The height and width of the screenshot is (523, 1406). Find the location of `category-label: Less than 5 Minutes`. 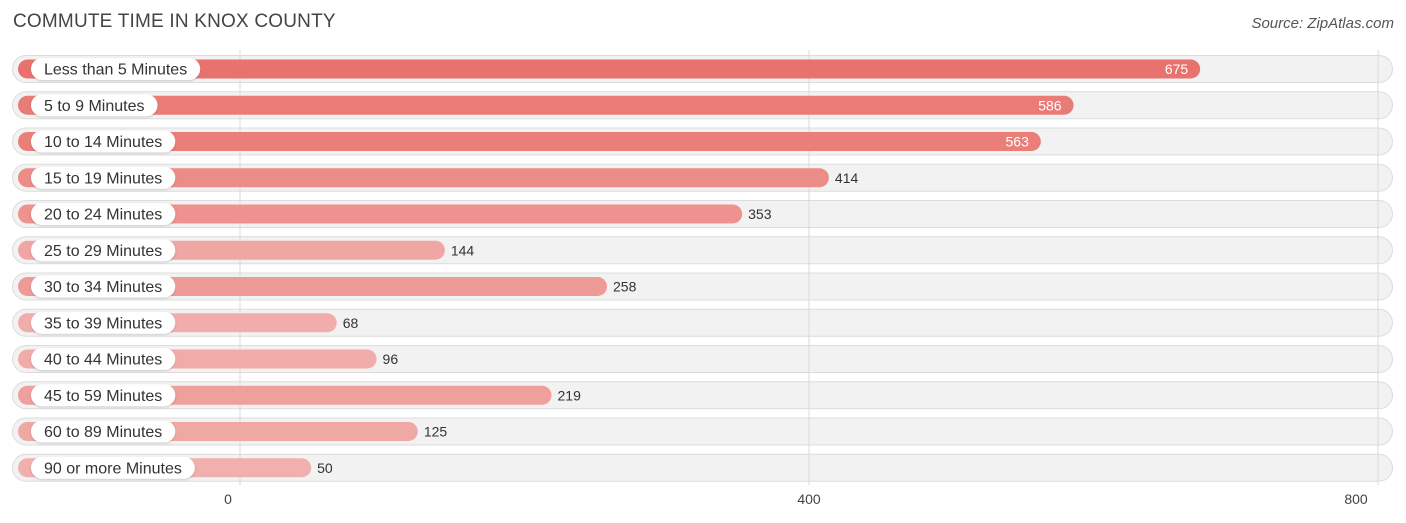

category-label: Less than 5 Minutes is located at coordinates (116, 69).